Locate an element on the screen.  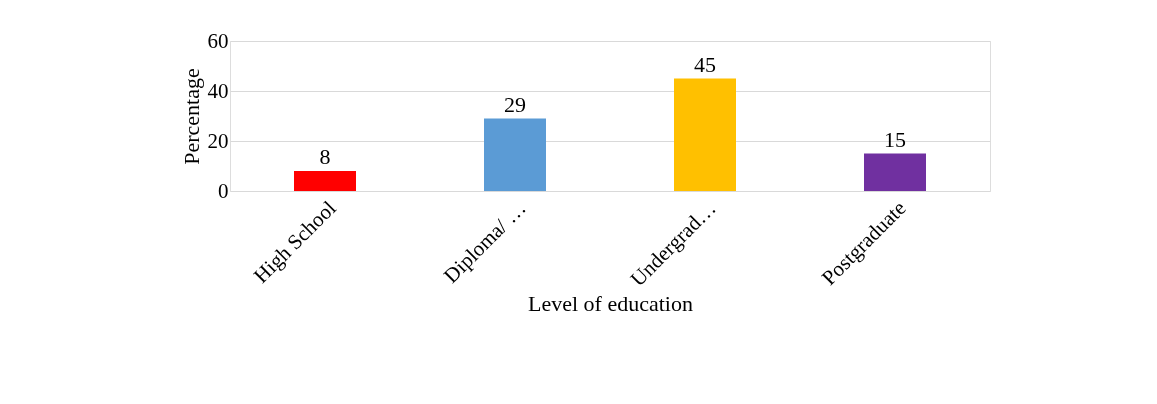
y-tick-label: 40 is located at coordinates (218, 90).